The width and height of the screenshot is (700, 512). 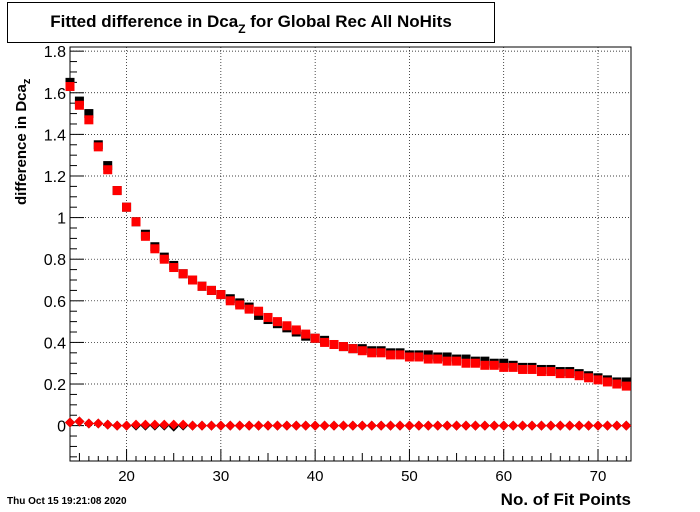 What do you see at coordinates (242, 29) in the screenshot?
I see `chart-title-subscript: Z` at bounding box center [242, 29].